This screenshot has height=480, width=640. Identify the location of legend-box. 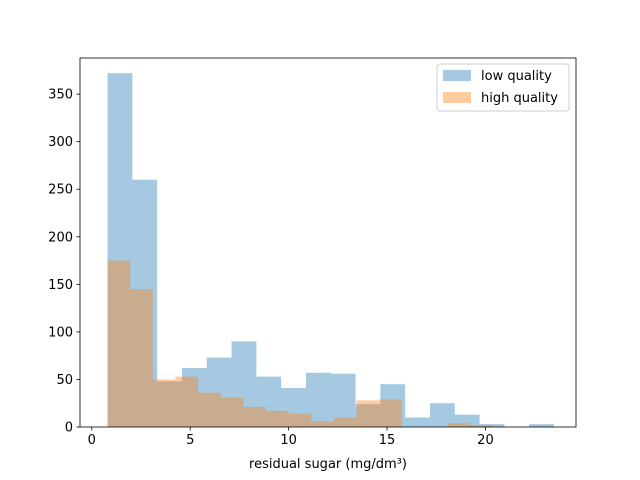
(503, 87).